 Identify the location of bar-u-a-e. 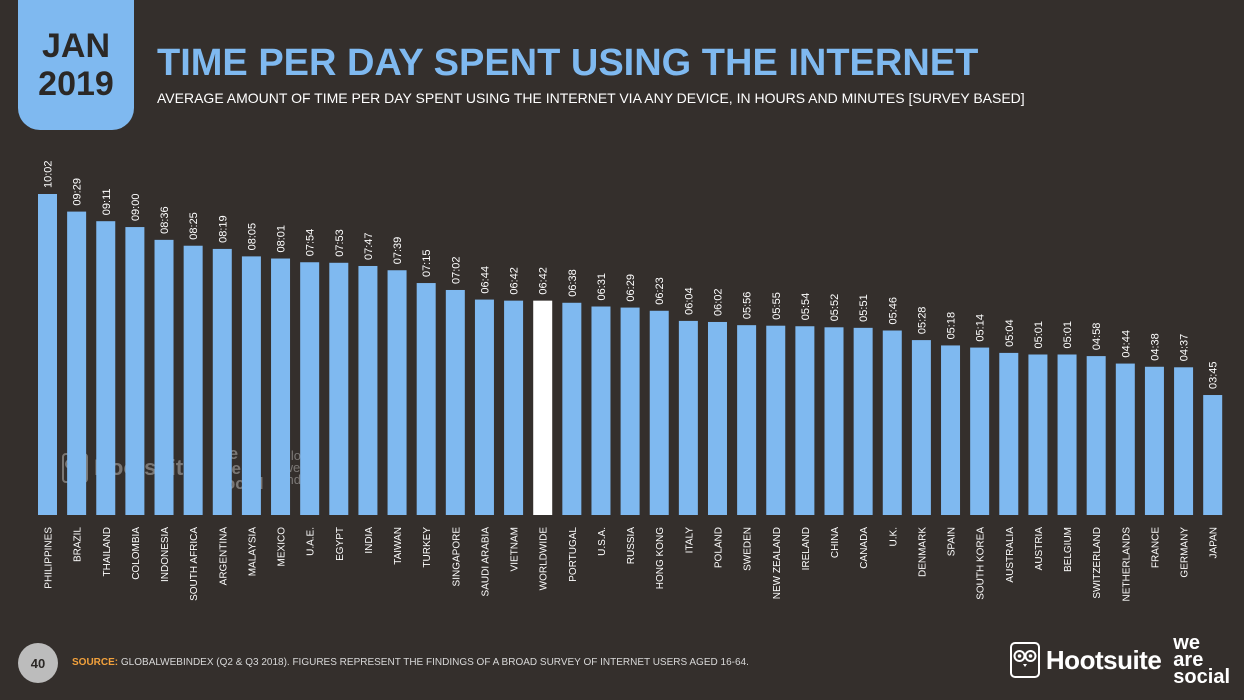
(310, 388).